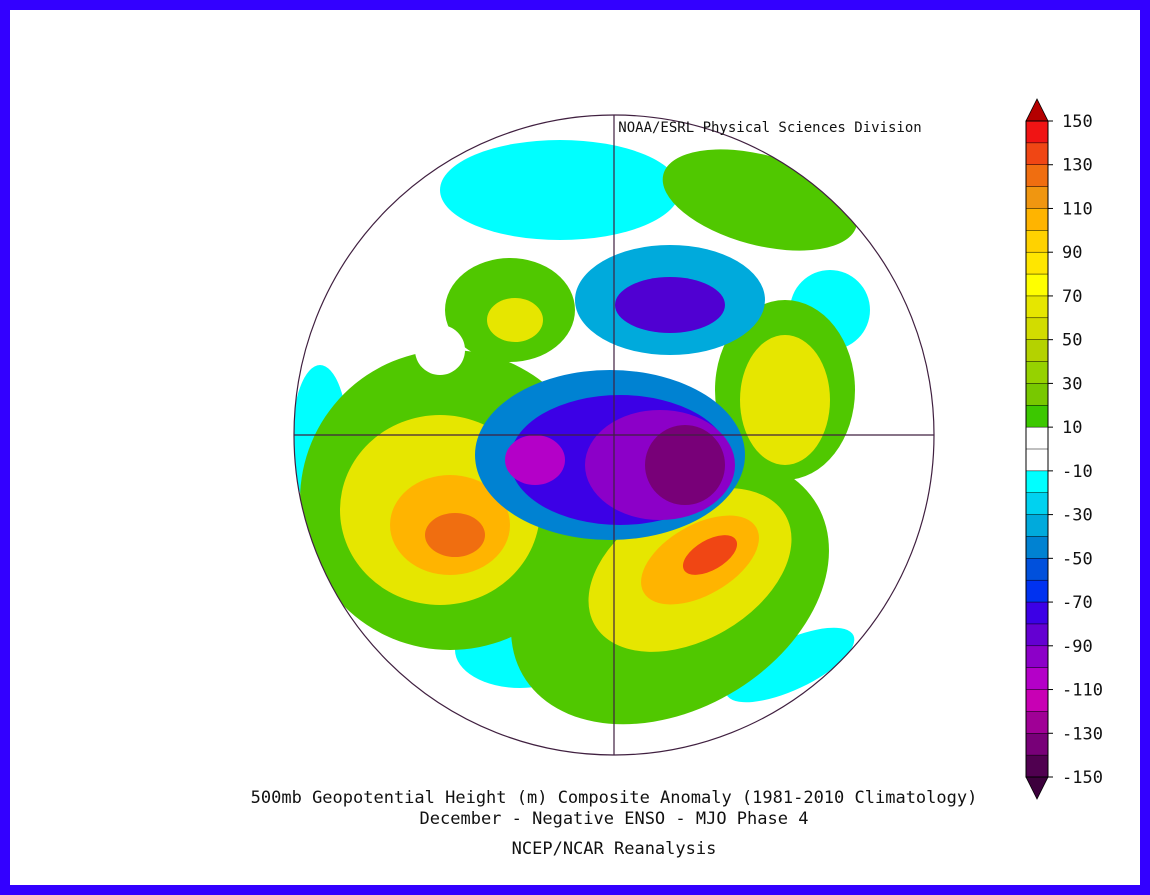  I want to click on colorbar-label: 50, so click(1072, 341).